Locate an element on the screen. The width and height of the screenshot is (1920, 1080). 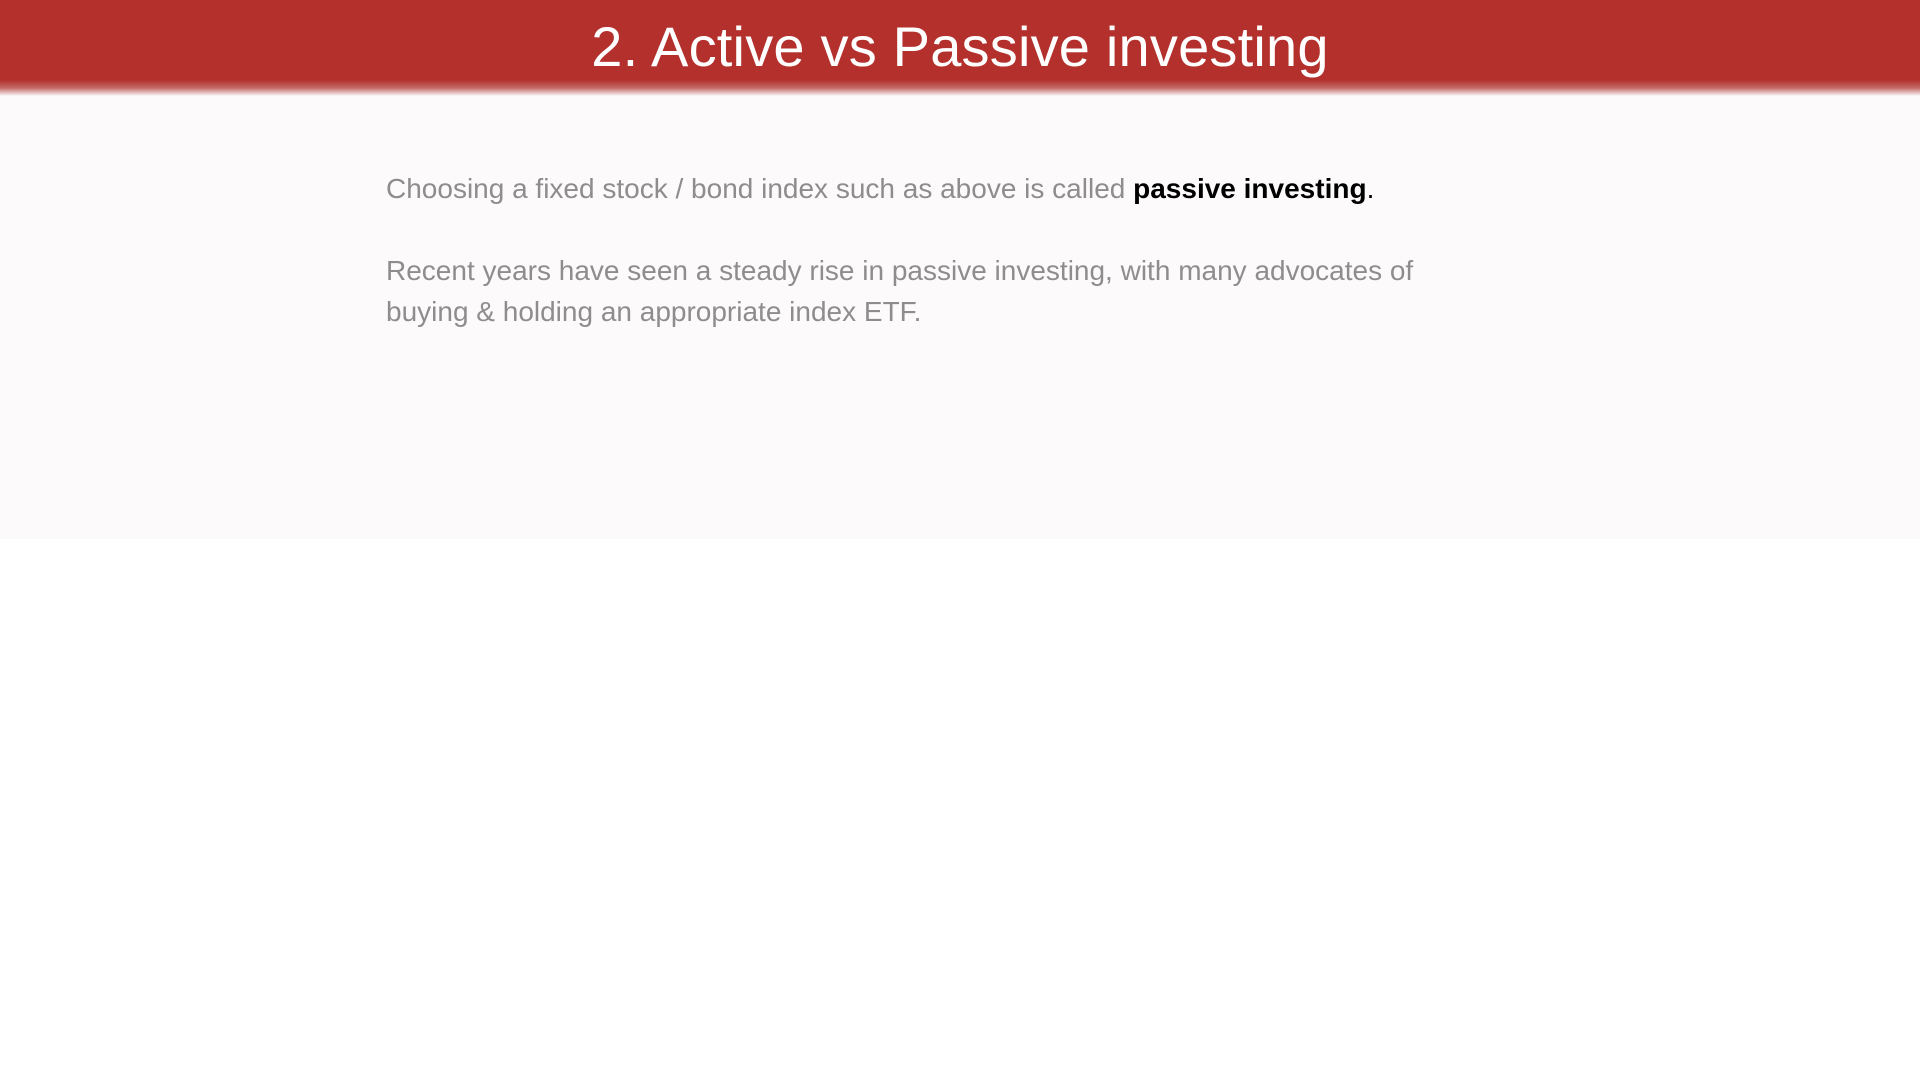
slide-title: 2. Active vs Passive investing is located at coordinates (960, 46).